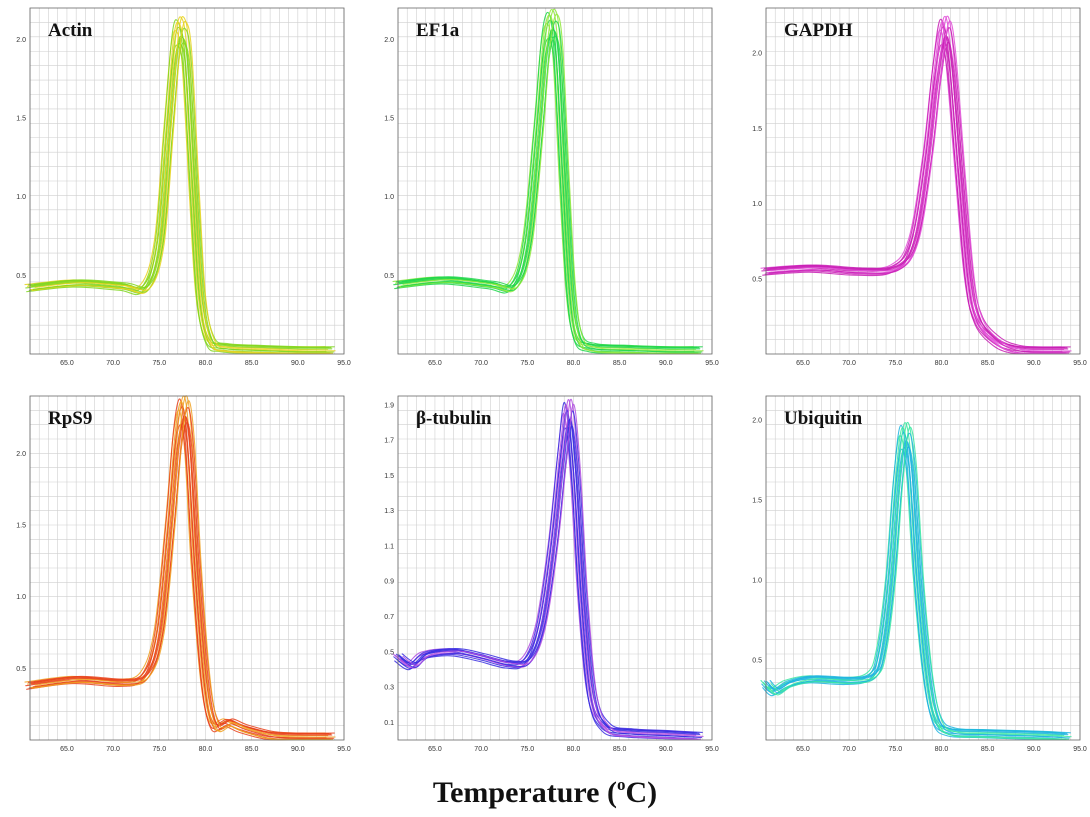 The width and height of the screenshot is (1090, 817). I want to click on y-tick-label: 0.7, so click(389, 617).